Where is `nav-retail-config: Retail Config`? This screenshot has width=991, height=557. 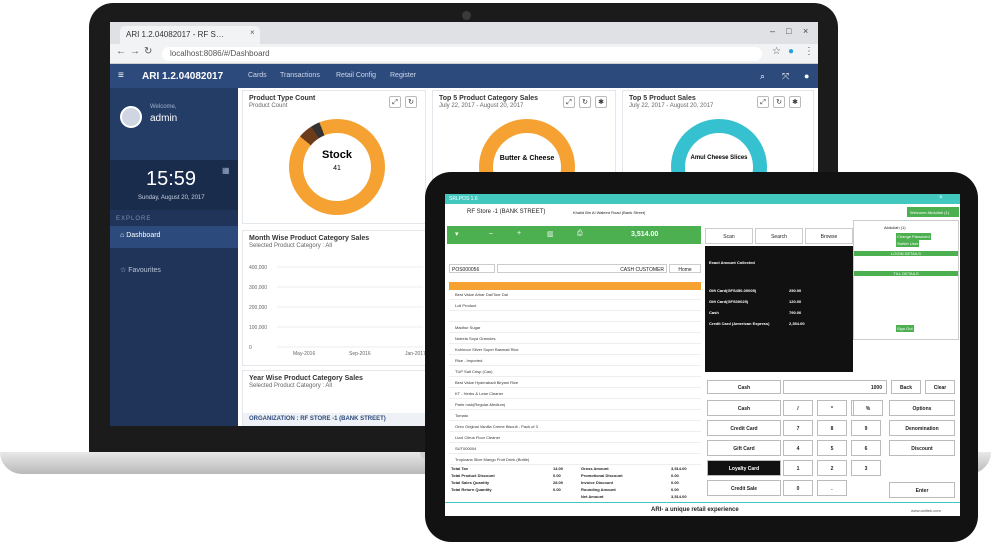 nav-retail-config: Retail Config is located at coordinates (356, 75).